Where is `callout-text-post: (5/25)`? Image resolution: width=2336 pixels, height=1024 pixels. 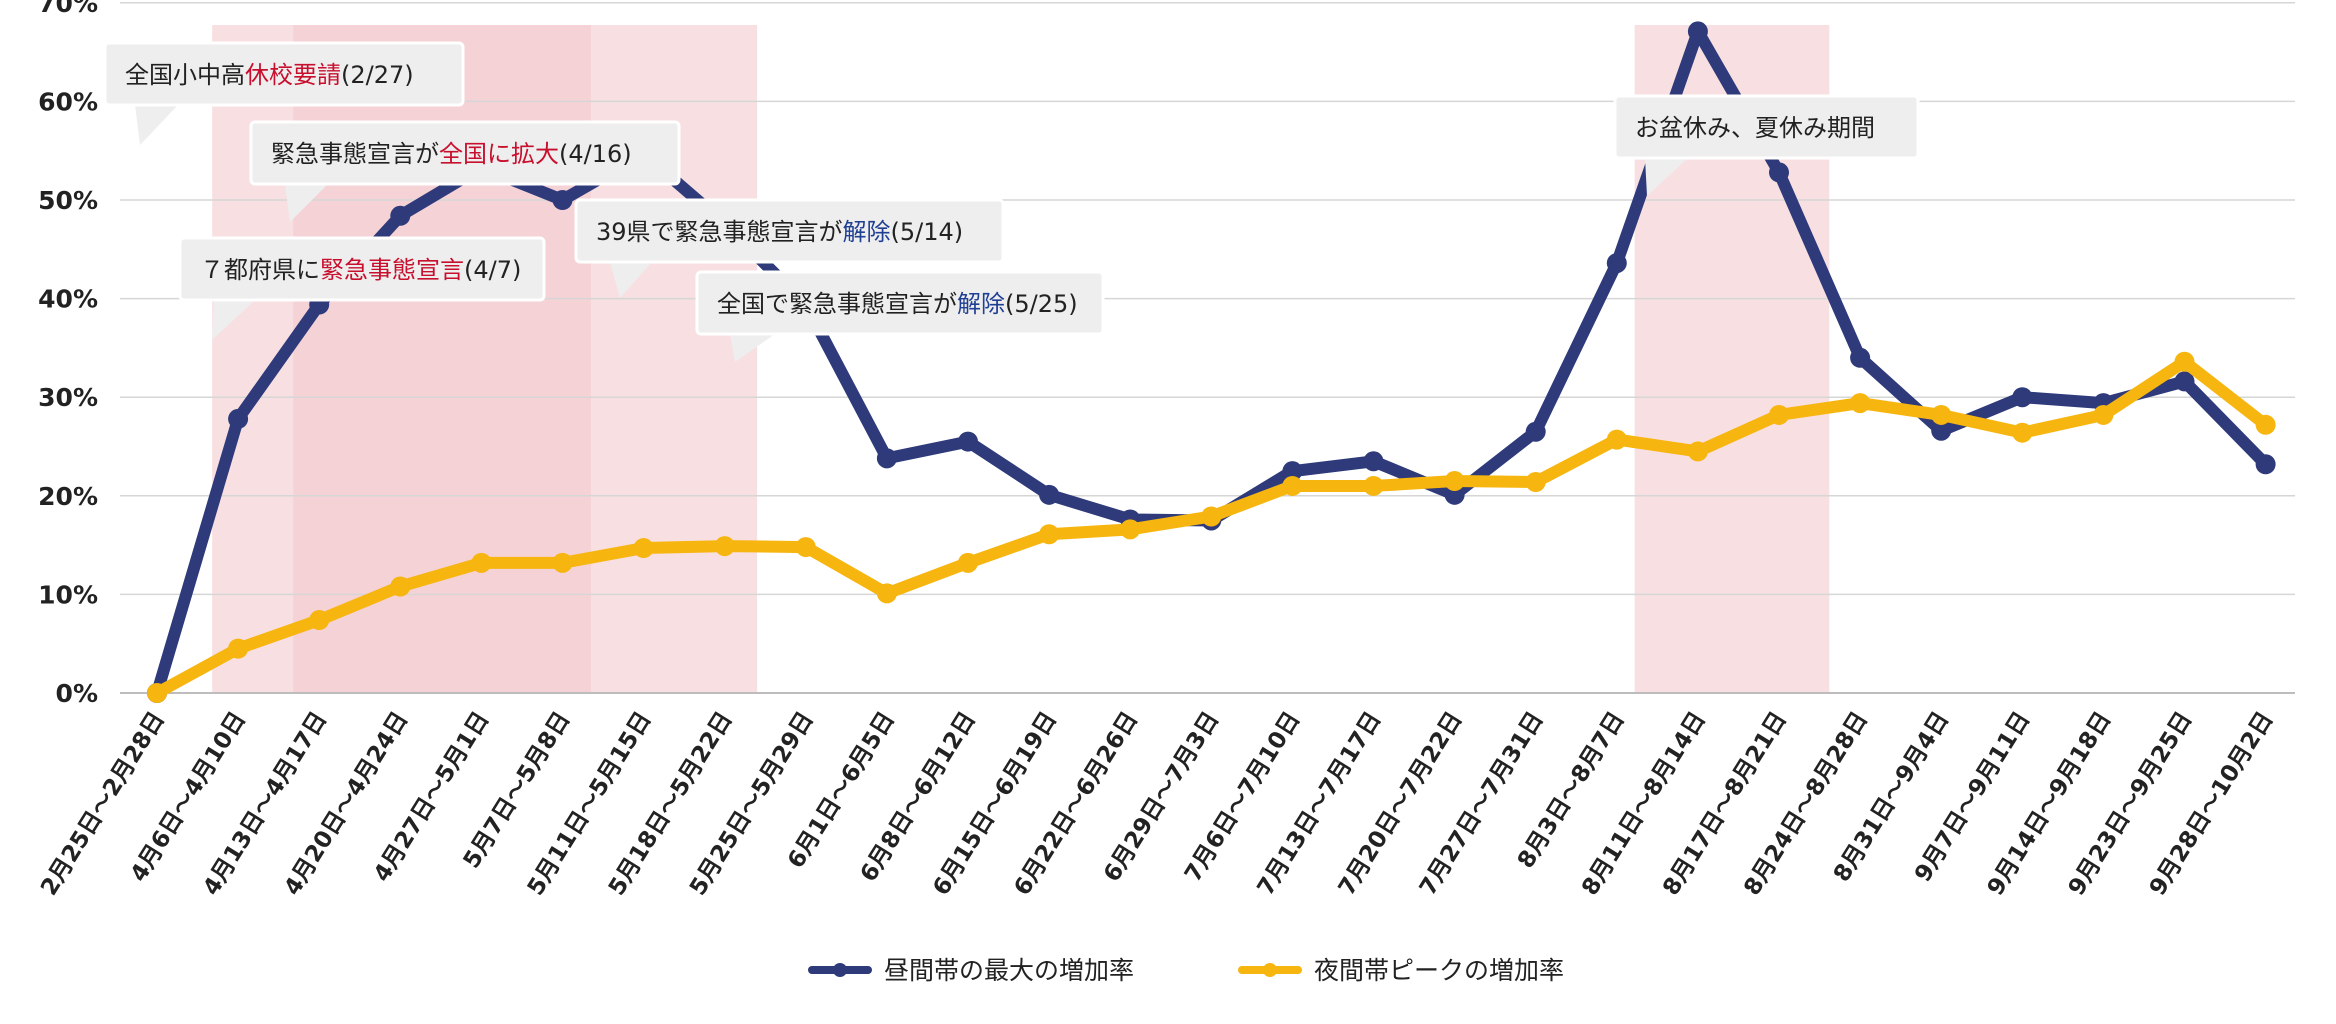
callout-text-post: (5/25) is located at coordinates (1041, 304).